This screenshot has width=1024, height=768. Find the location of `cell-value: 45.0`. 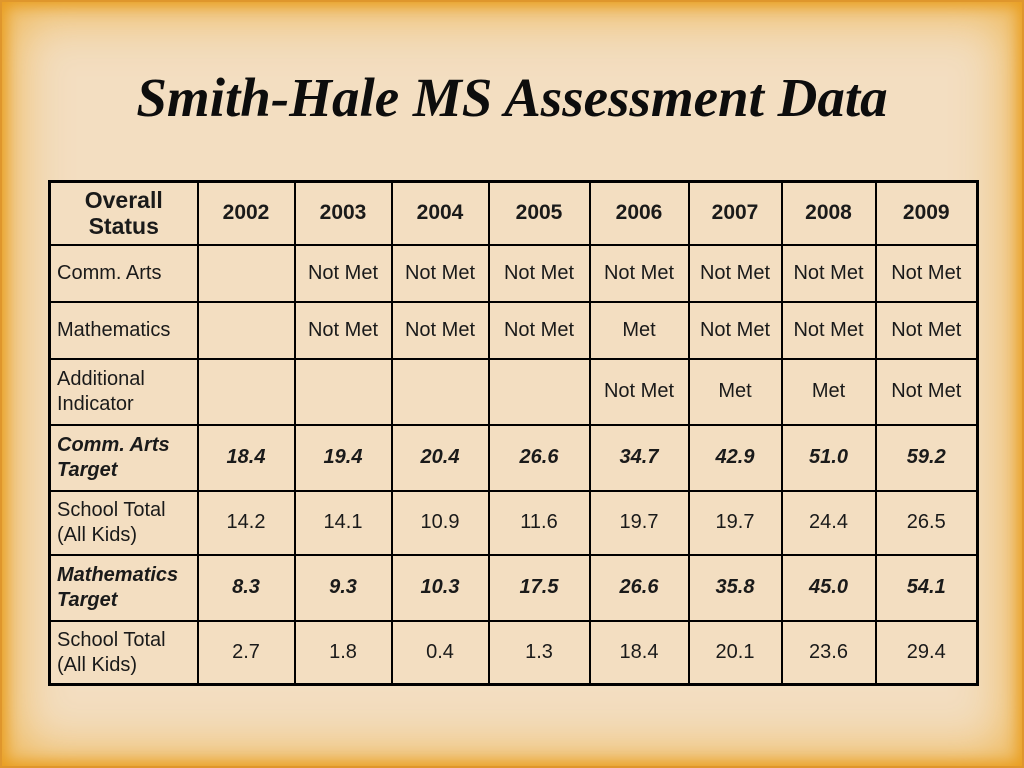

cell-value: 45.0 is located at coordinates (828, 587).